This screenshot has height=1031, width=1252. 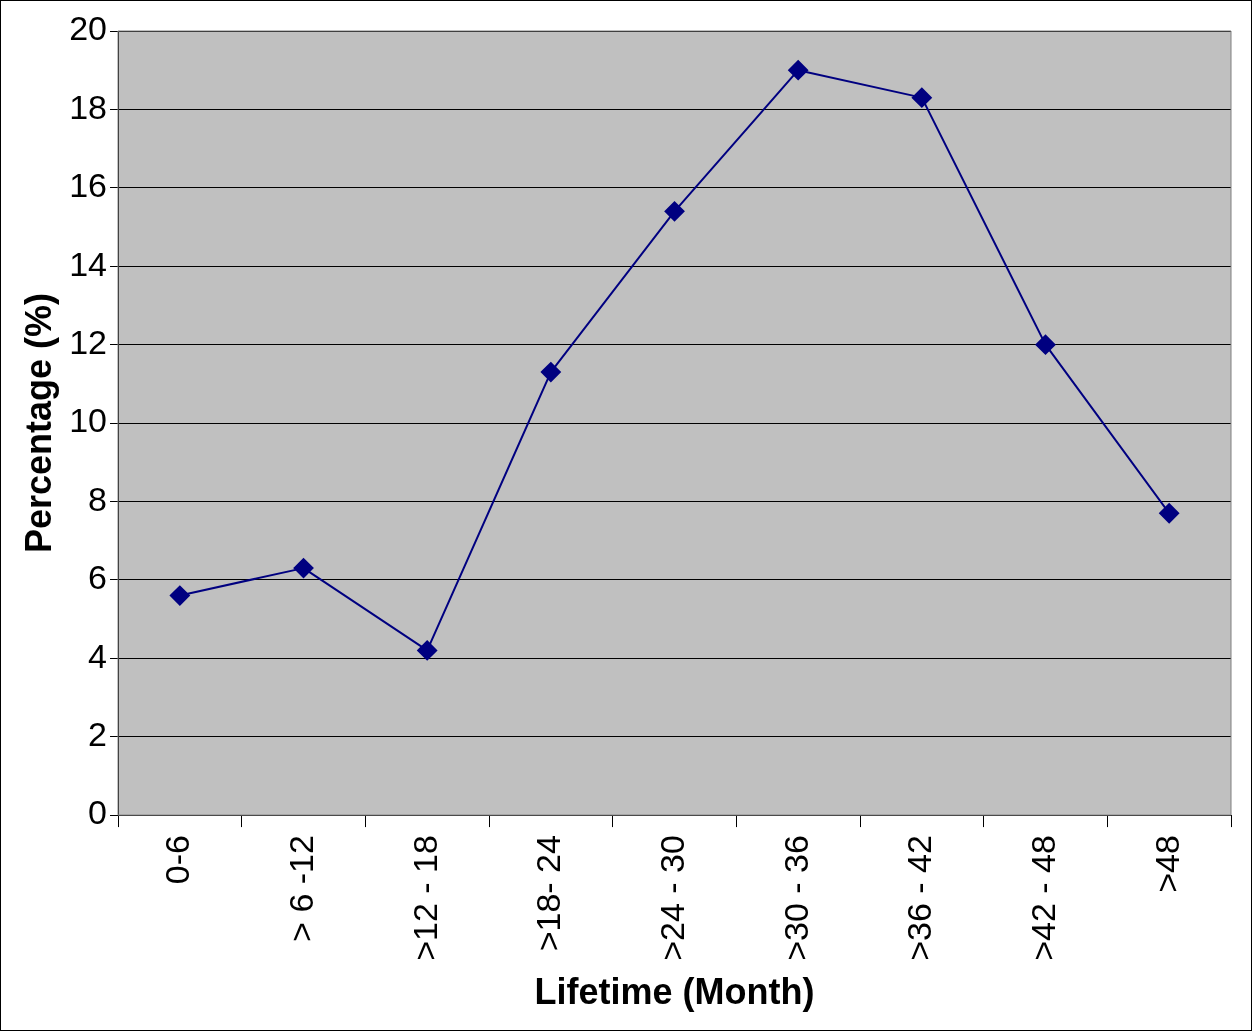 What do you see at coordinates (88, 420) in the screenshot?
I see `y-tick-label: 10` at bounding box center [88, 420].